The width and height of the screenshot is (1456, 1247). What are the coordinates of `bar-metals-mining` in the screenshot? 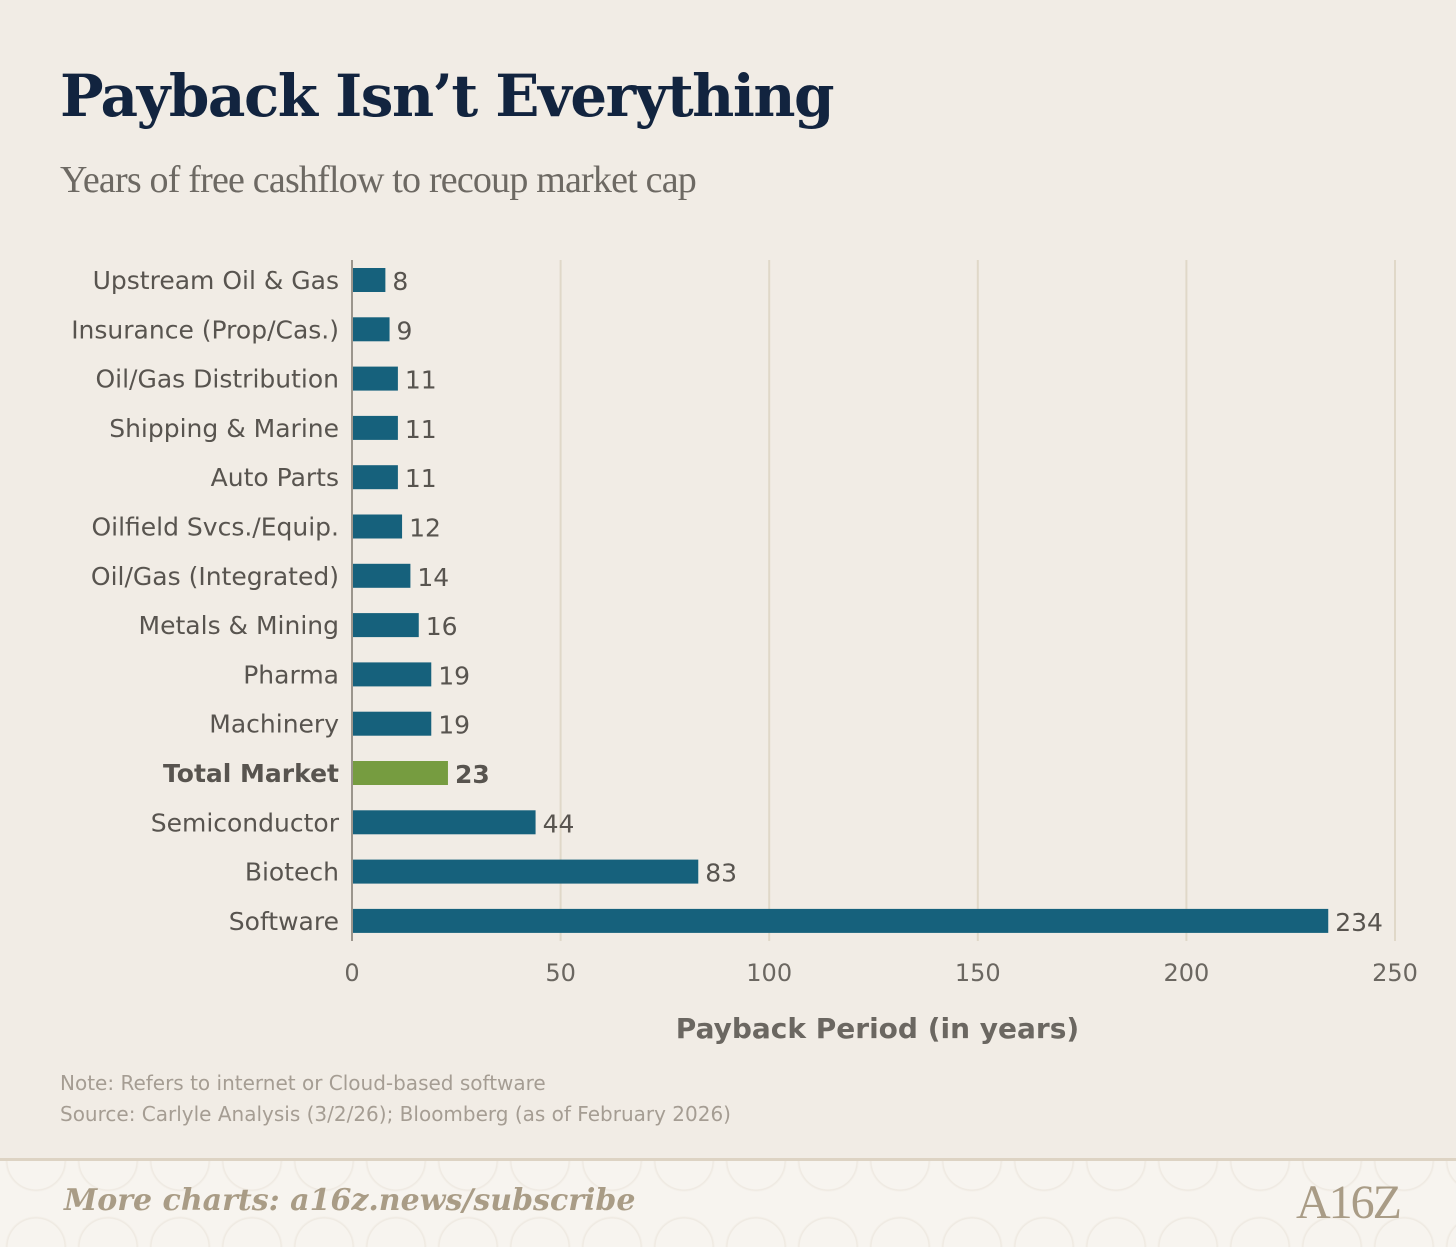 It's located at (386, 625).